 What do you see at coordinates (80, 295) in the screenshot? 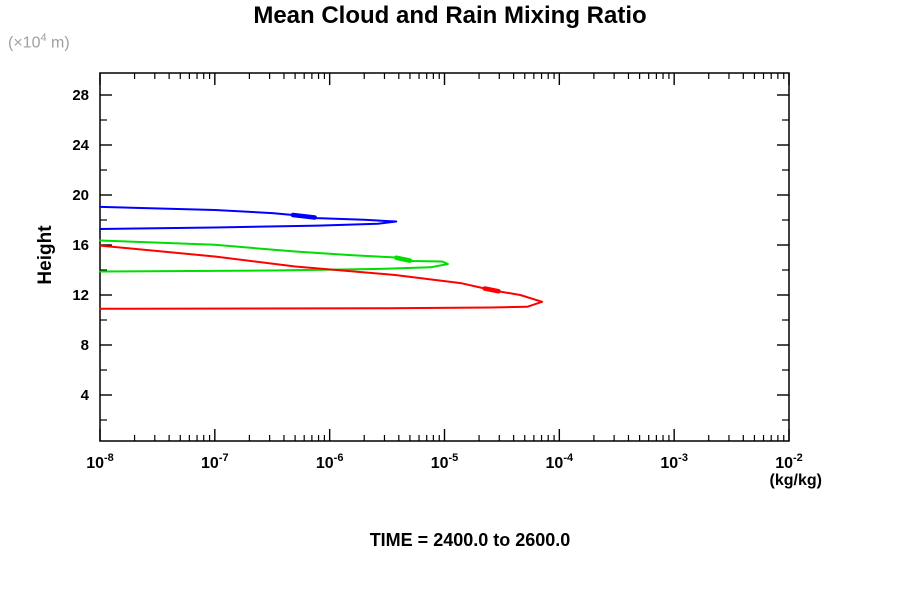
I see `y-tick-label: 12` at bounding box center [80, 295].